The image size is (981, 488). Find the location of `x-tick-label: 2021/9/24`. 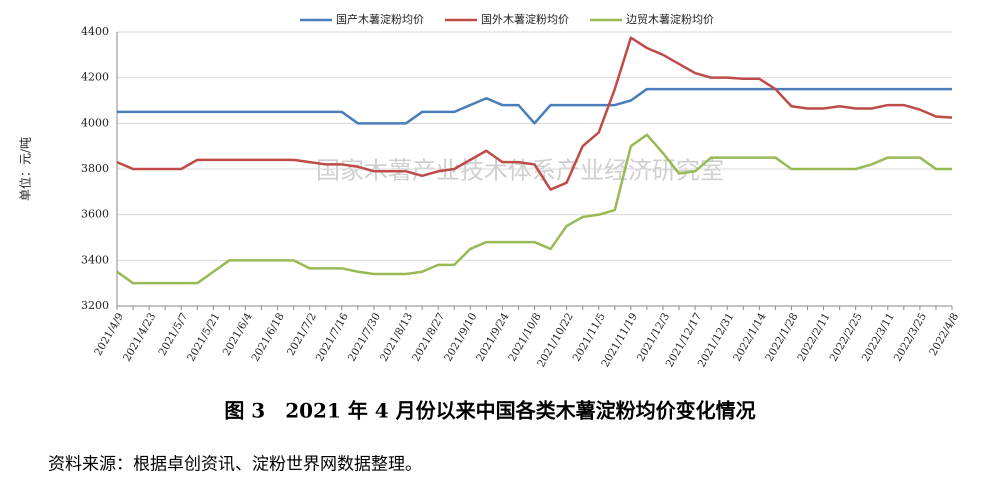

x-tick-label: 2021/9/24 is located at coordinates (492, 337).